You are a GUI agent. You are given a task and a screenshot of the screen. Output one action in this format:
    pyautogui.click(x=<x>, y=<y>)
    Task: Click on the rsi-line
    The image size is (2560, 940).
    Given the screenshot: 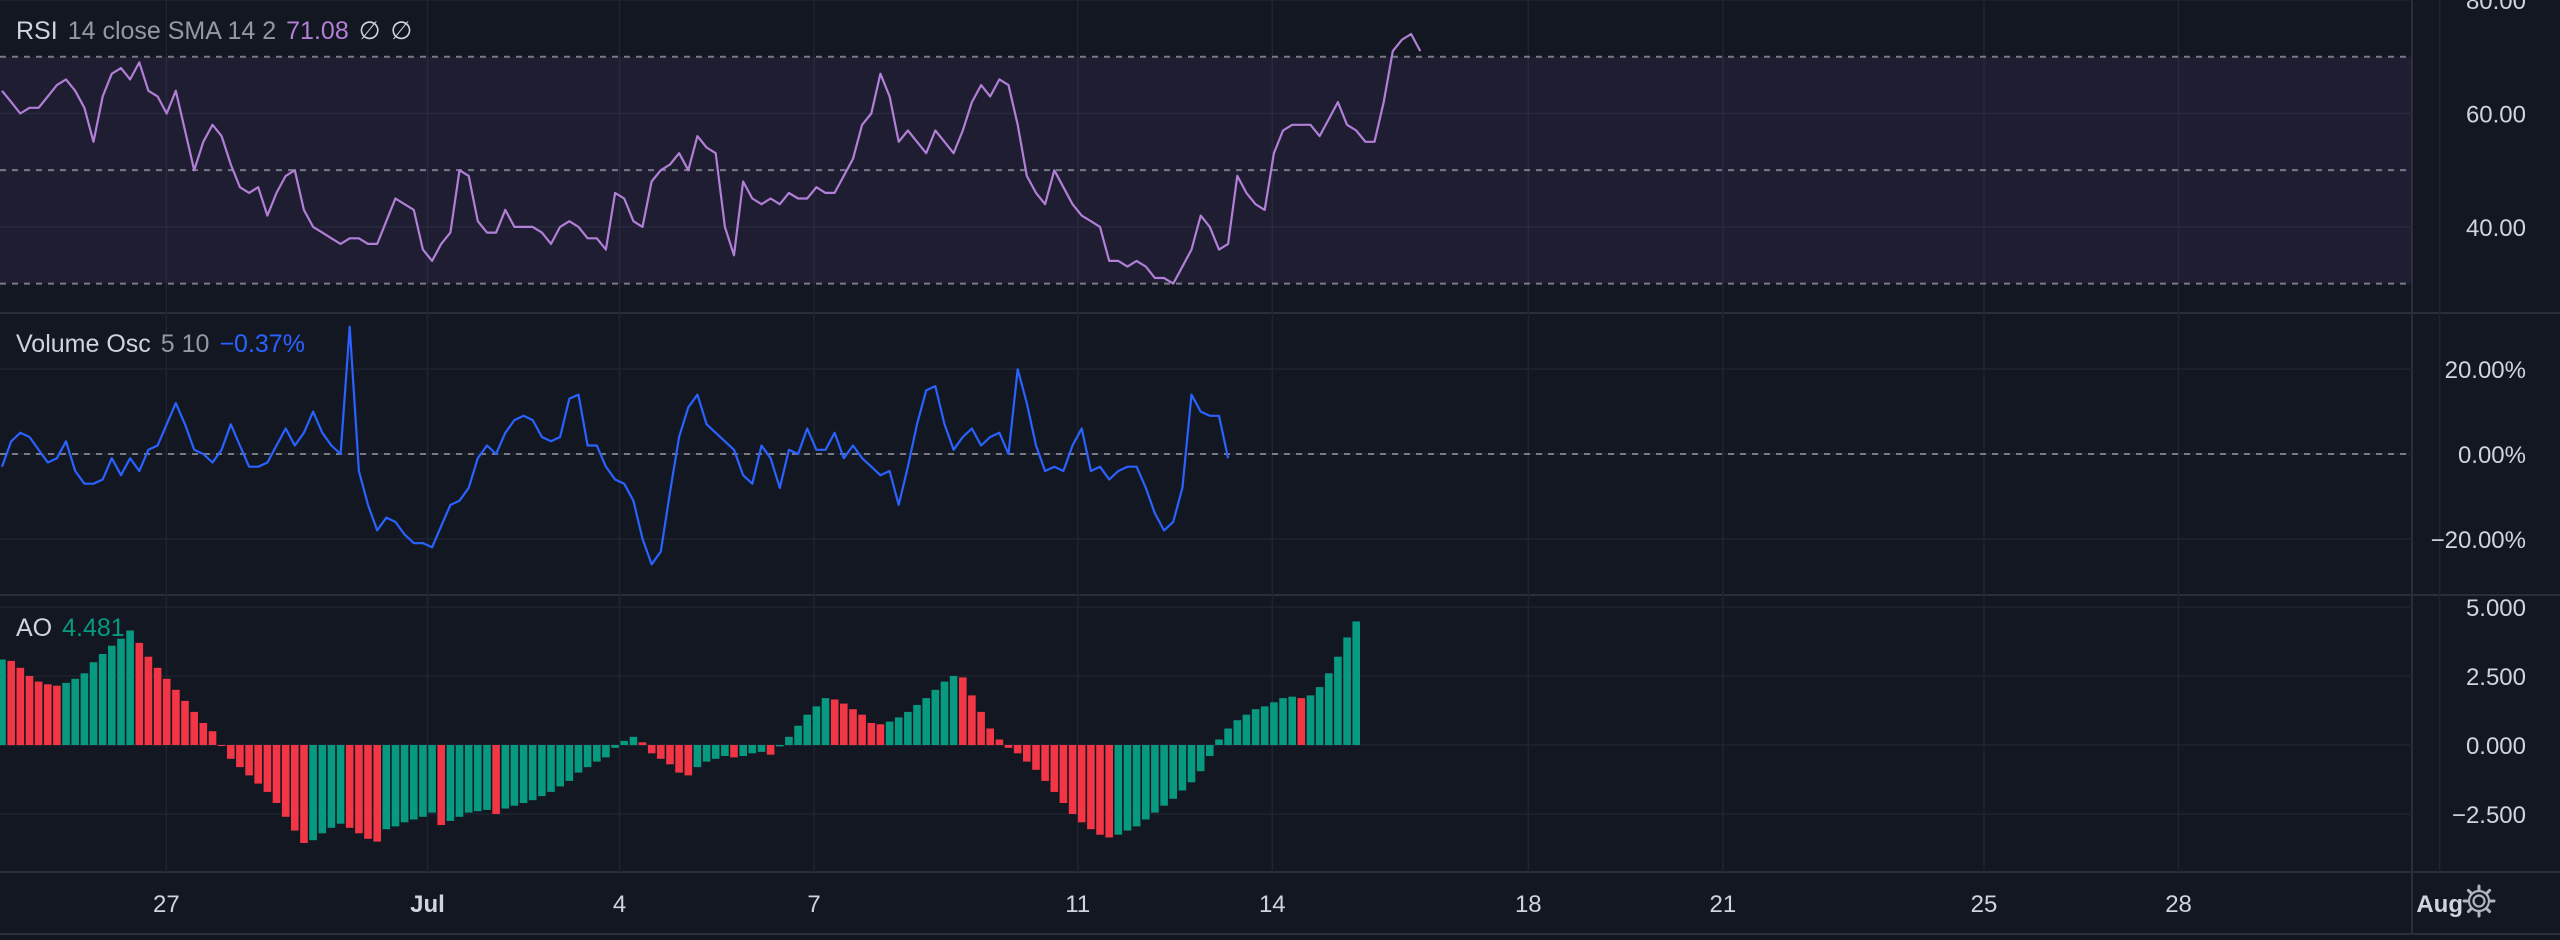 What is the action you would take?
    pyautogui.click(x=711, y=158)
    